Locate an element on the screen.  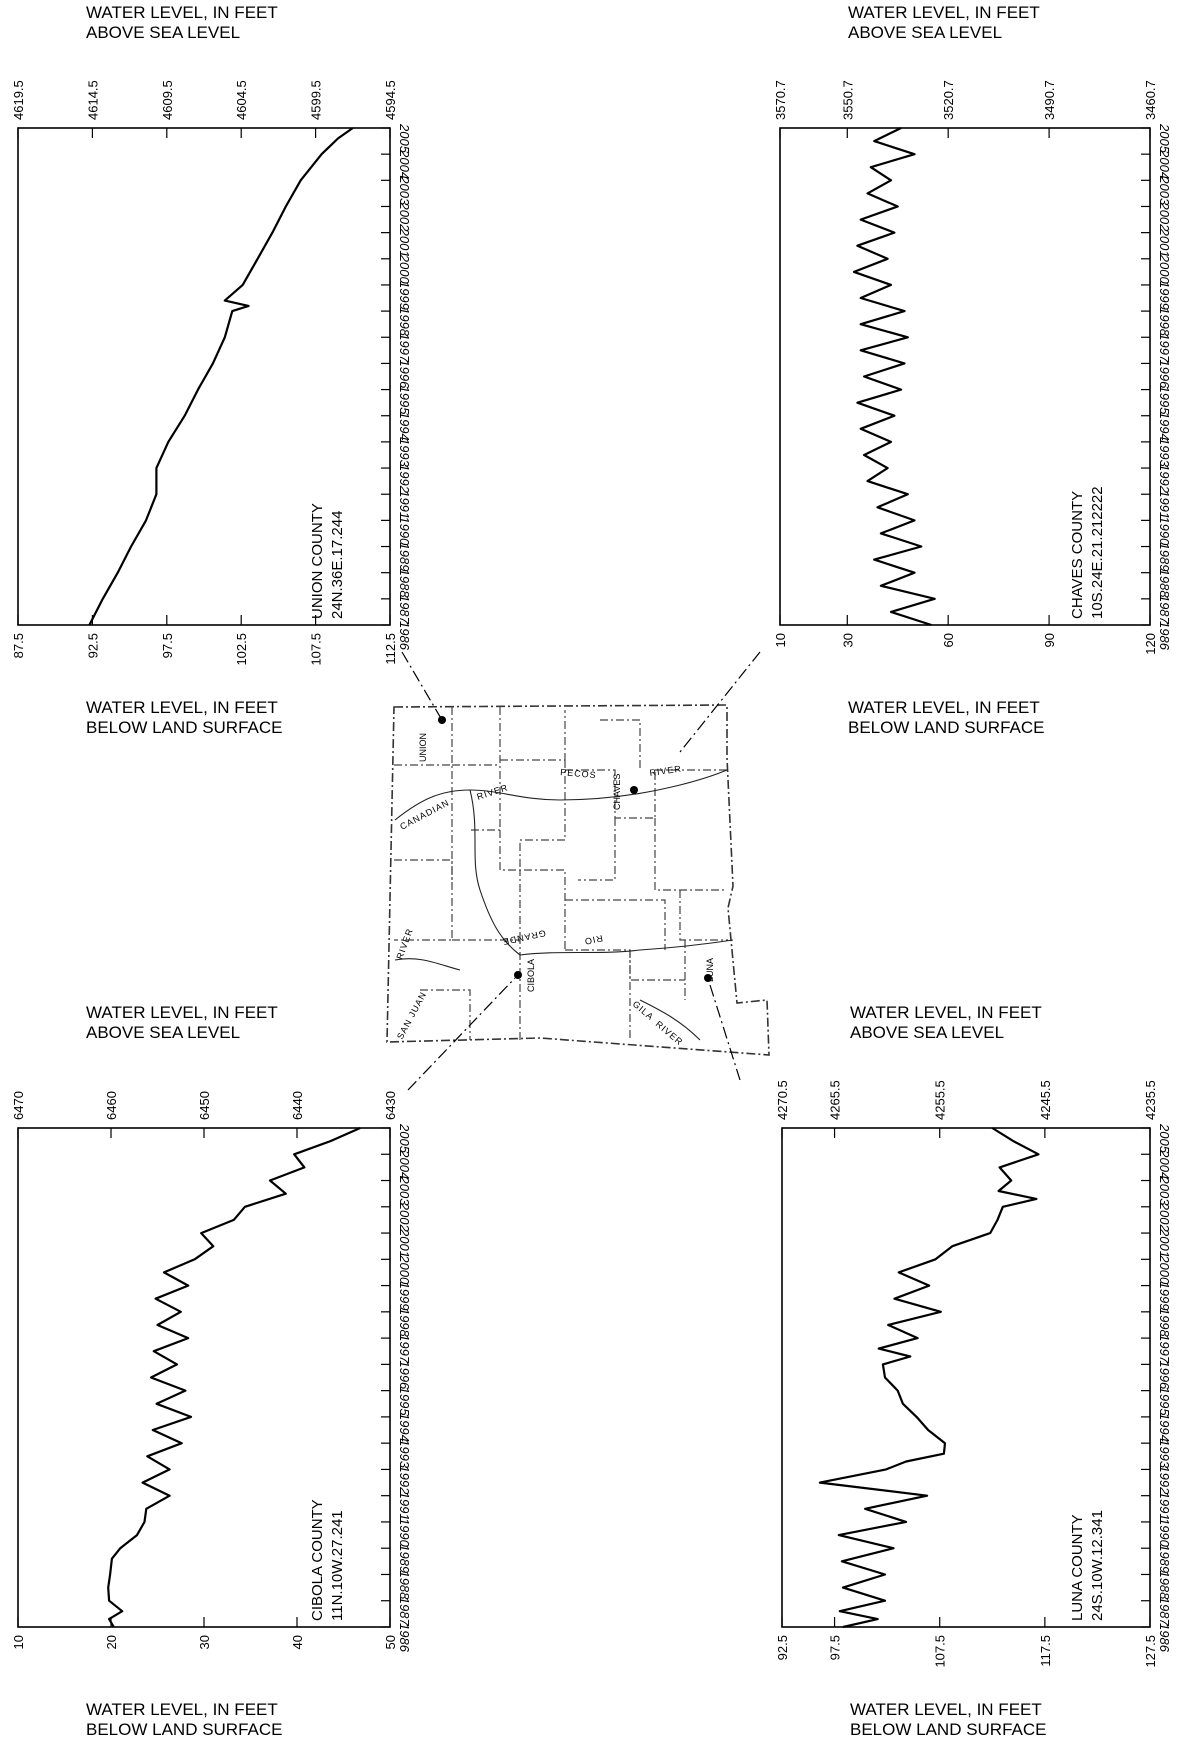
top-tick-label: 4265.5 is located at coordinates (835, 1100).